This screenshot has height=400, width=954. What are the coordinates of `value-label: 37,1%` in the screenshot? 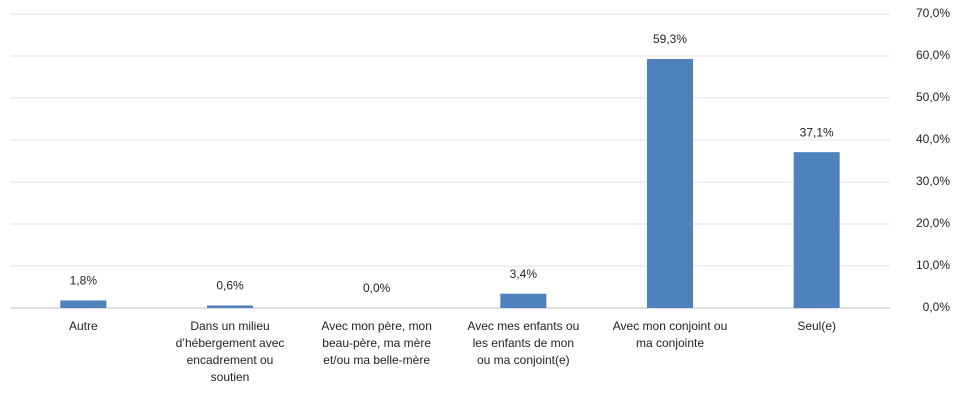 It's located at (817, 132).